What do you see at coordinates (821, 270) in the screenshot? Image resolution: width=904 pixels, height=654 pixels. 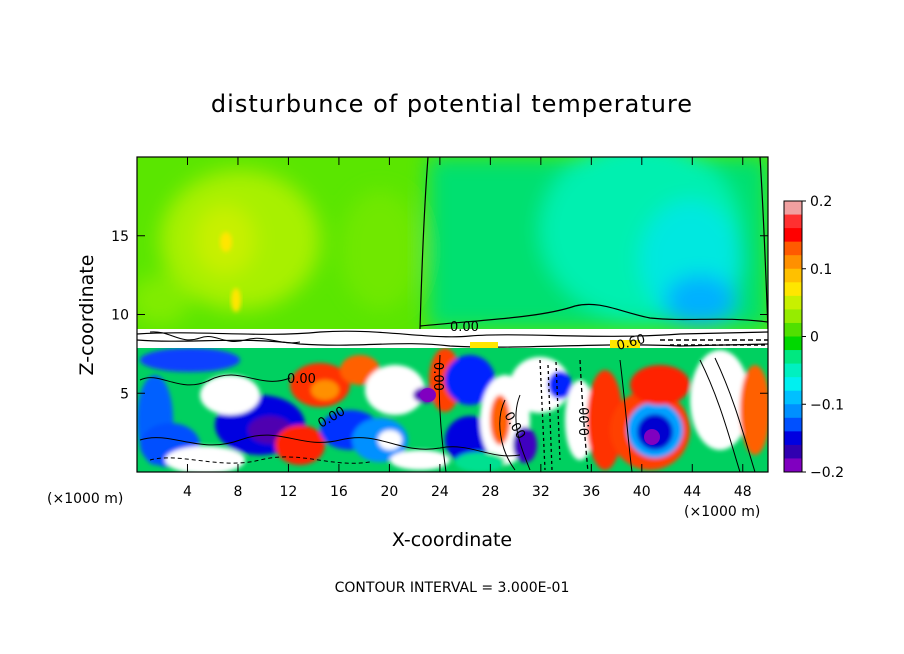 I see `colorbar-tick-label: 0.1` at bounding box center [821, 270].